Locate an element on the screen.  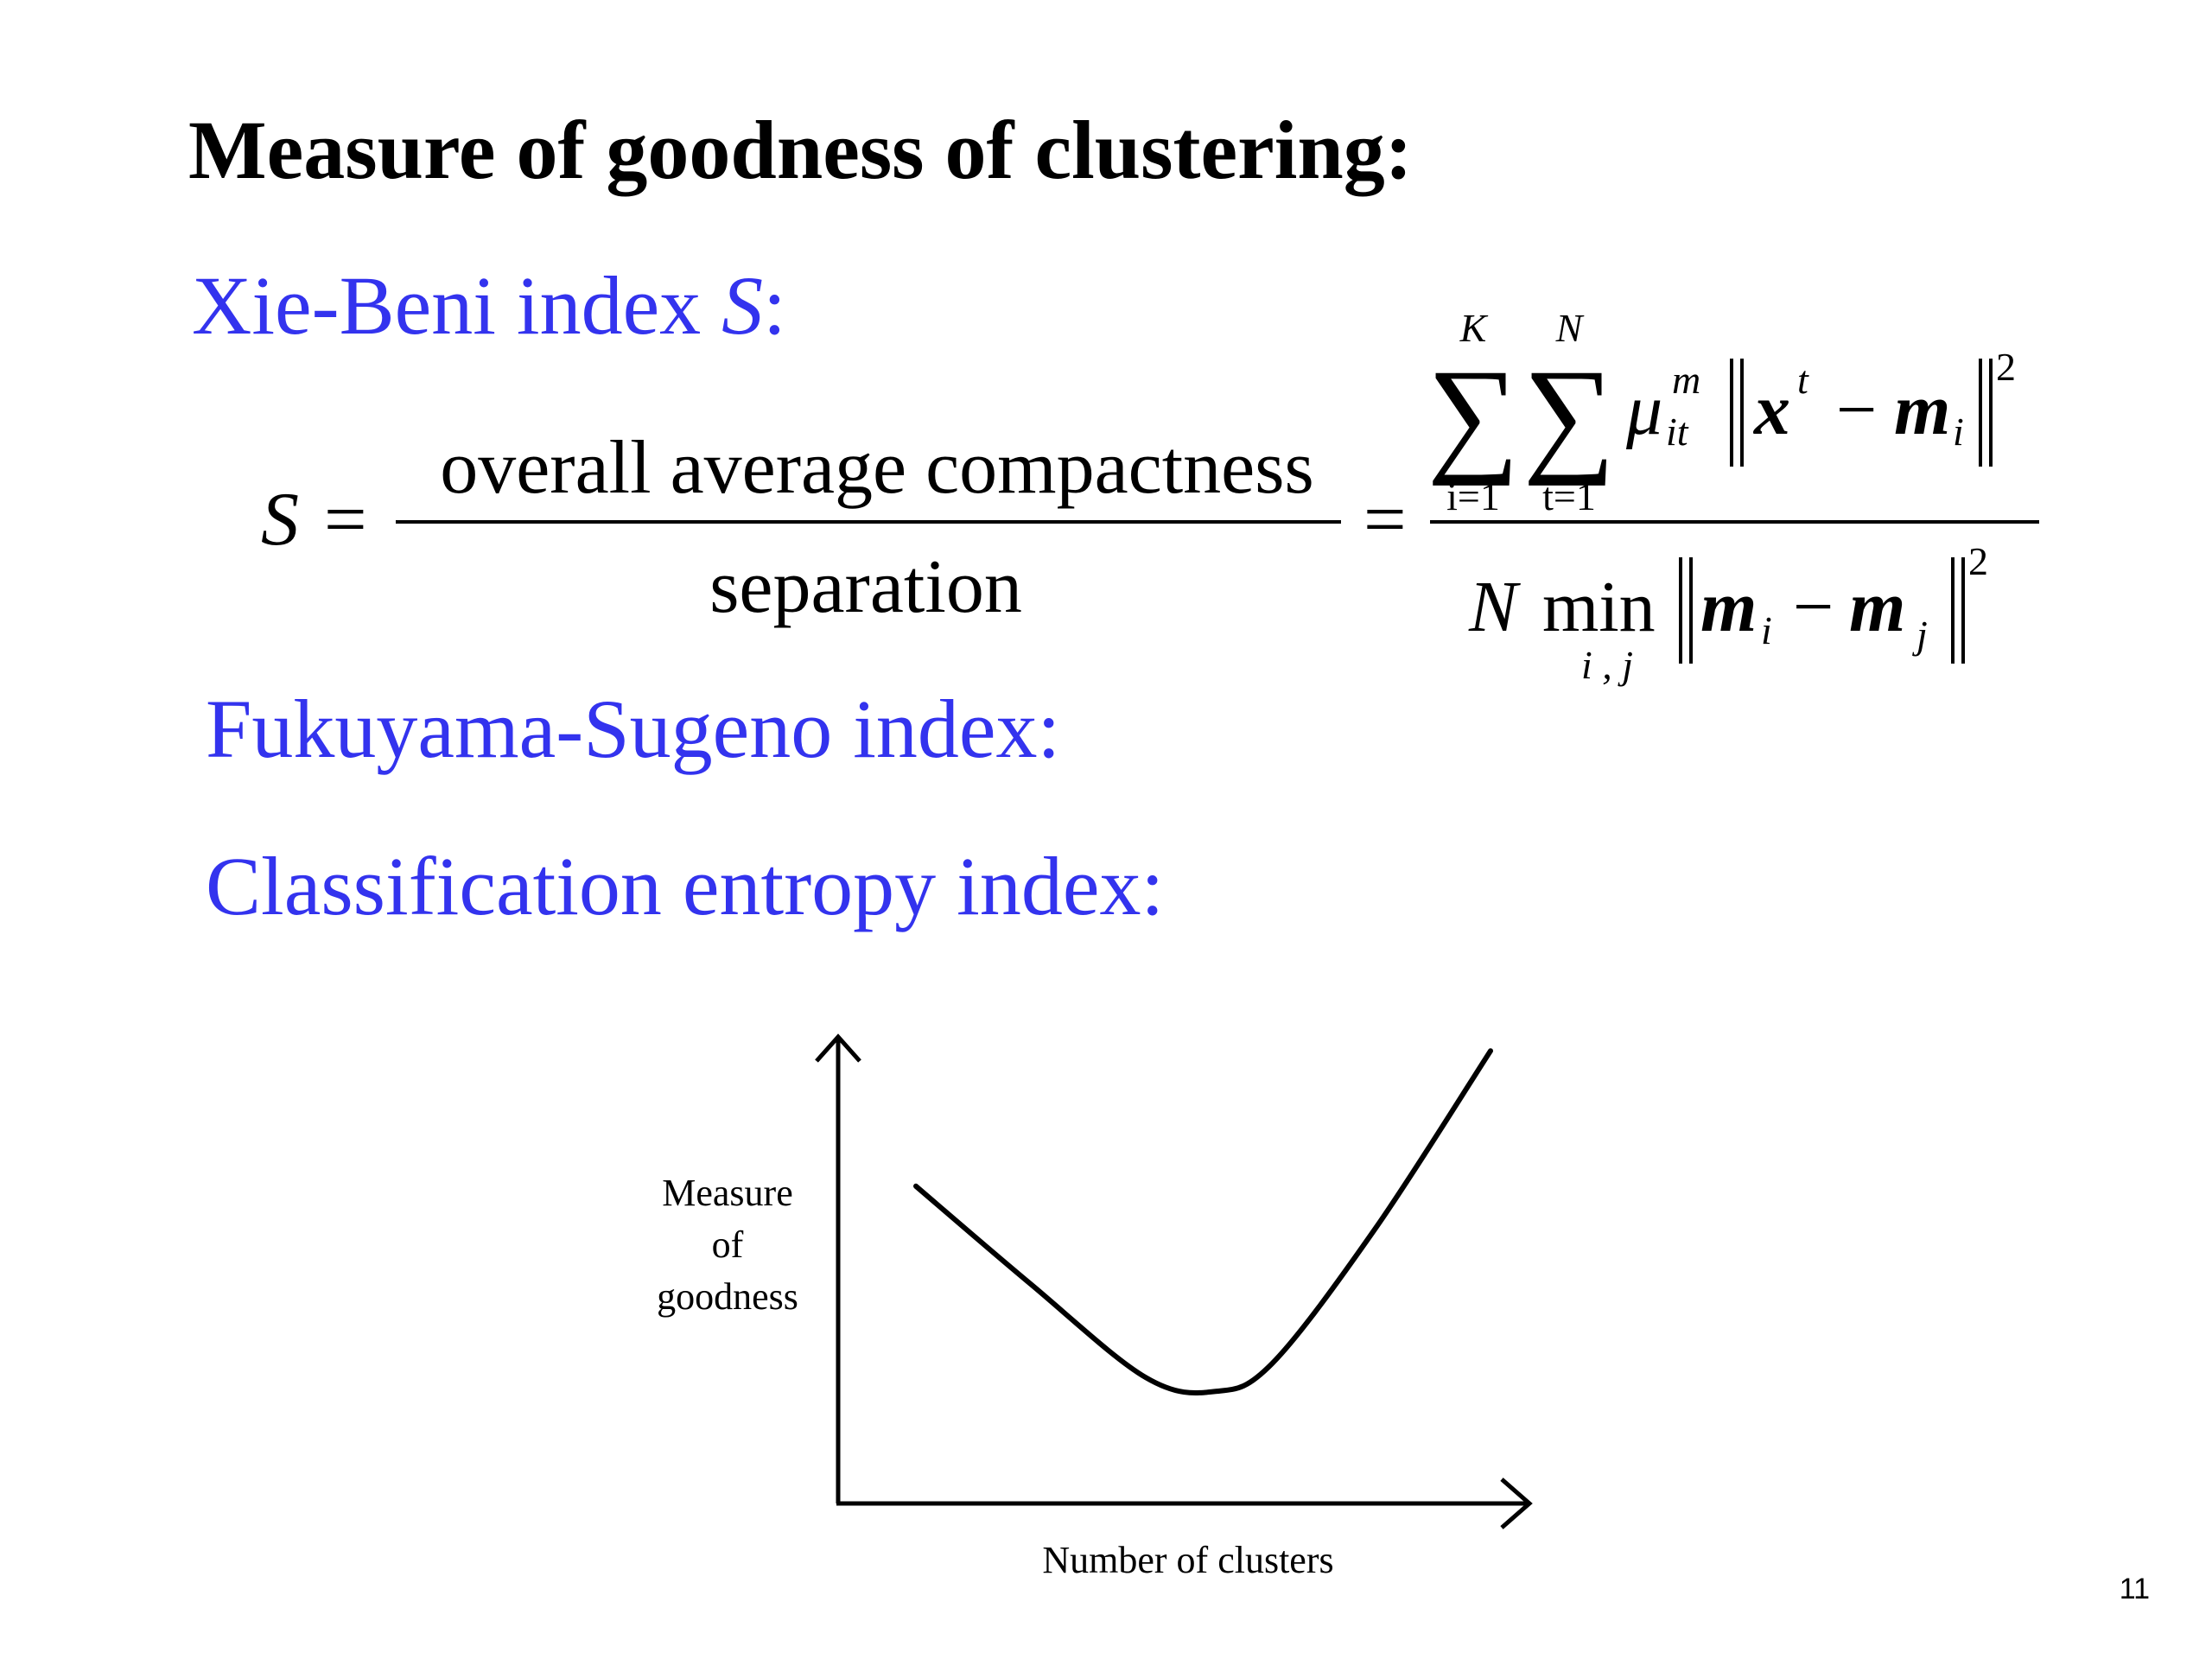
sum1-symbol: ∑ is located at coordinates (1473, 414).